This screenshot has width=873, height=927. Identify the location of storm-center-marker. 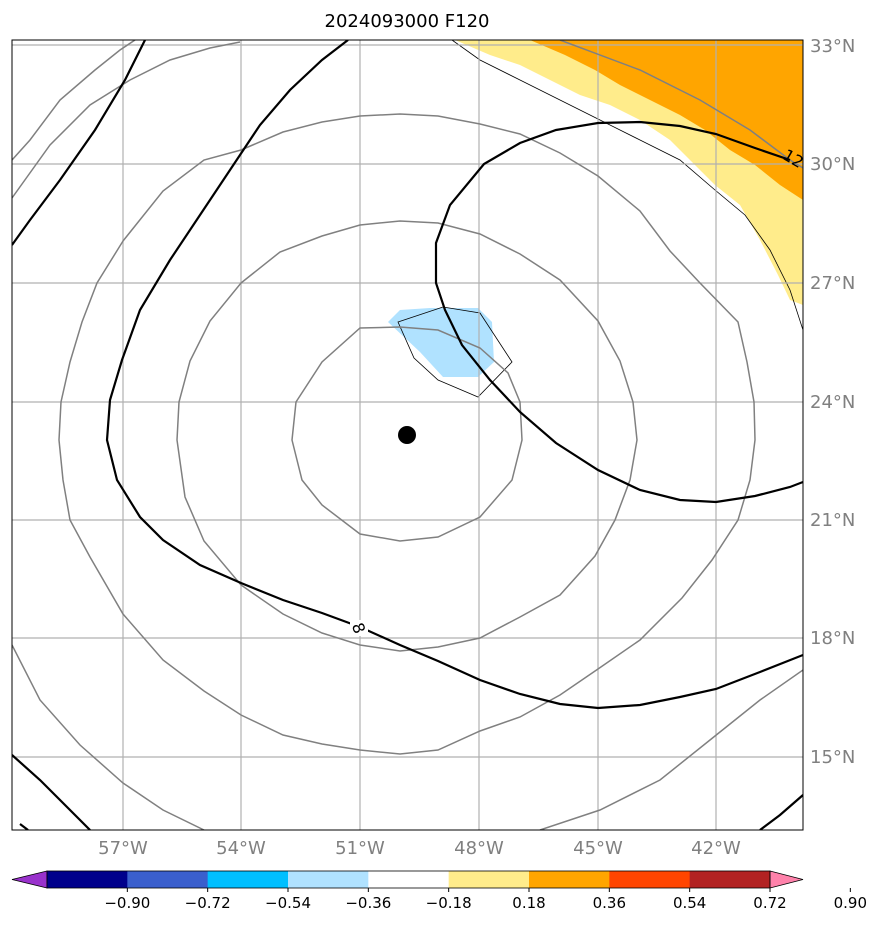
(407, 435).